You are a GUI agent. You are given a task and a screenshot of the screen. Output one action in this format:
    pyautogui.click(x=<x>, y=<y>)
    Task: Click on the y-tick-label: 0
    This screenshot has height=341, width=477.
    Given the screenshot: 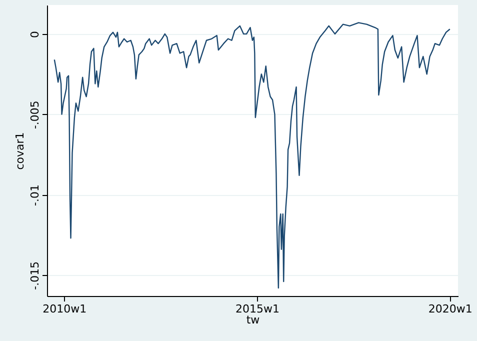 What is the action you would take?
    pyautogui.click(x=35, y=34)
    